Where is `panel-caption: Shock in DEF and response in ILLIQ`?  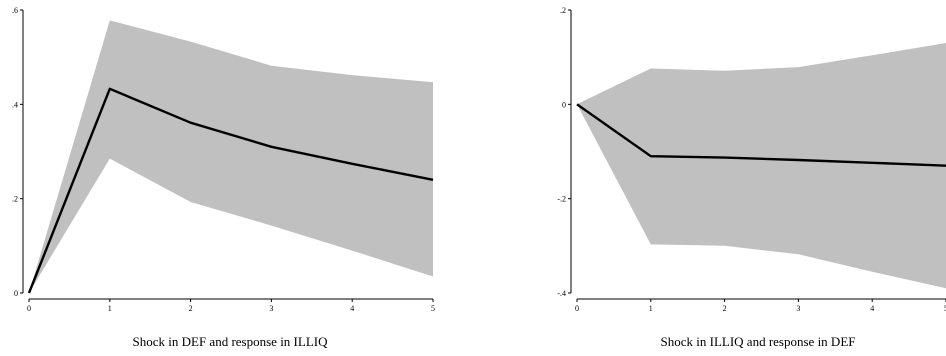
panel-caption: Shock in DEF and response in ILLIQ is located at coordinates (231, 341).